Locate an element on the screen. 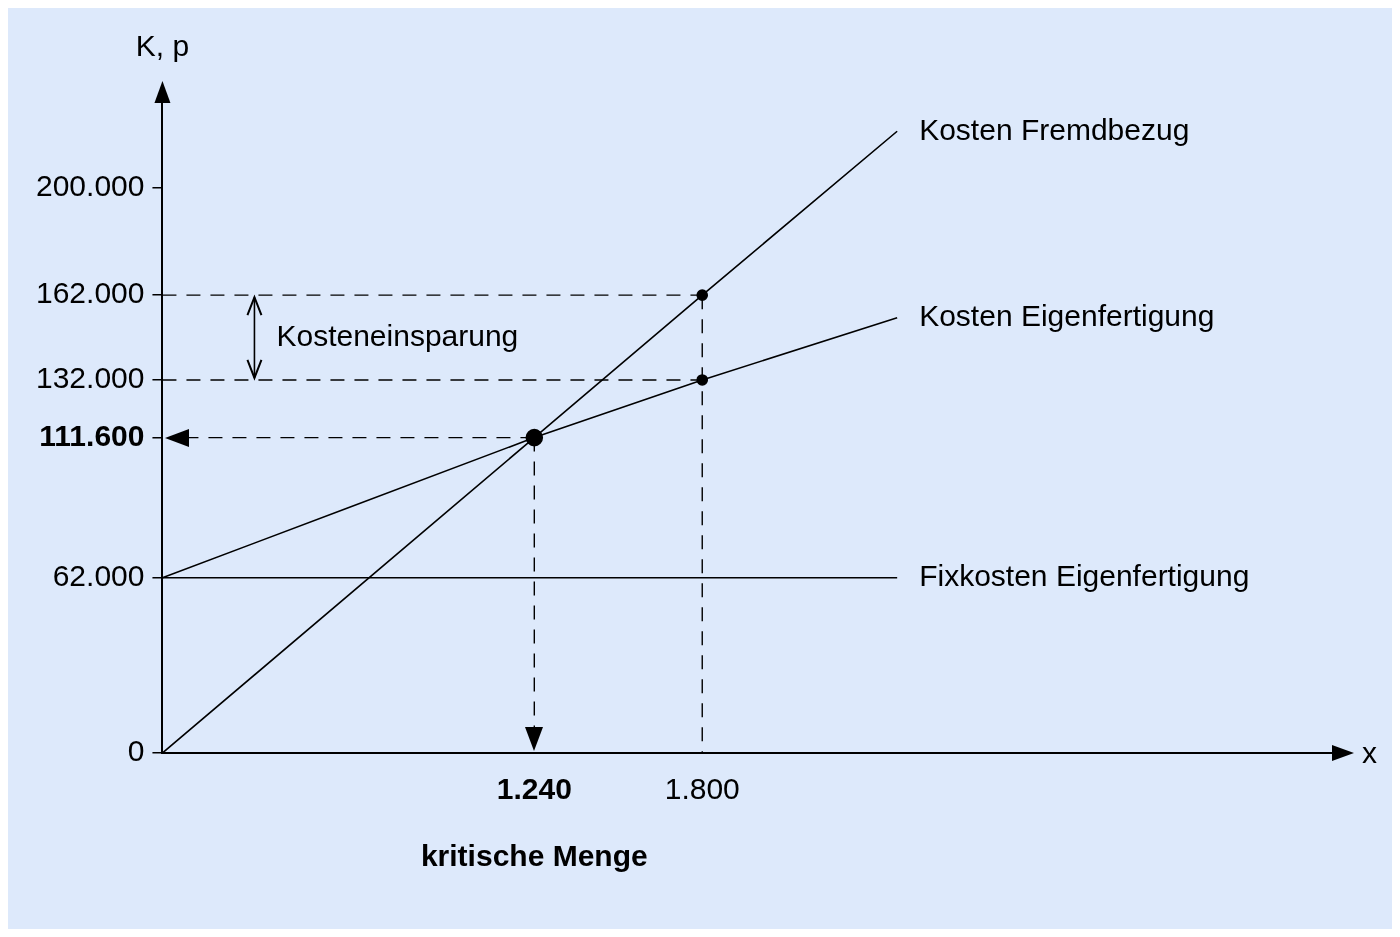  x-tick-label: 1.800 is located at coordinates (702, 789).